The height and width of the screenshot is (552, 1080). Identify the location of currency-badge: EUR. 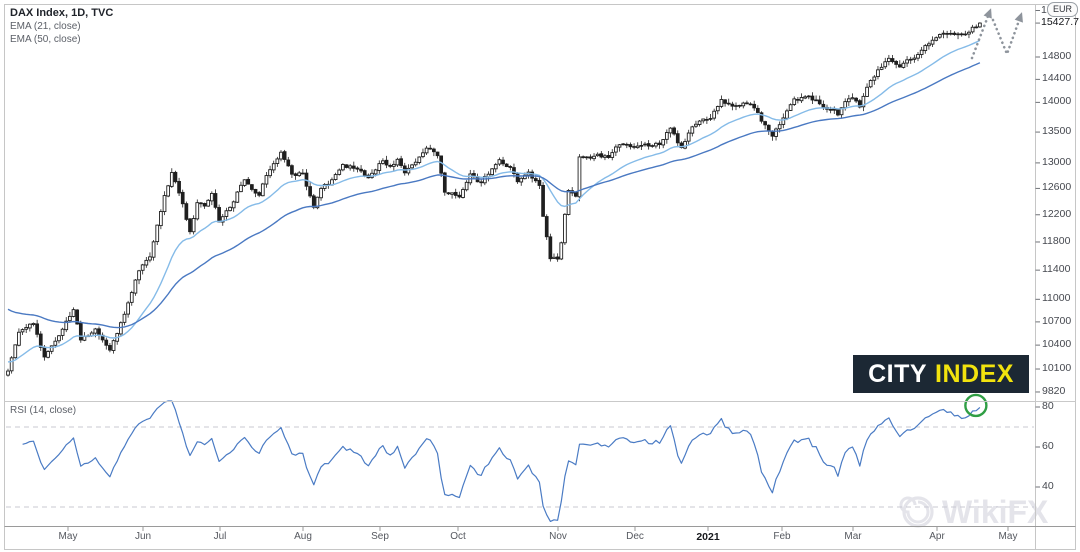
(1063, 9).